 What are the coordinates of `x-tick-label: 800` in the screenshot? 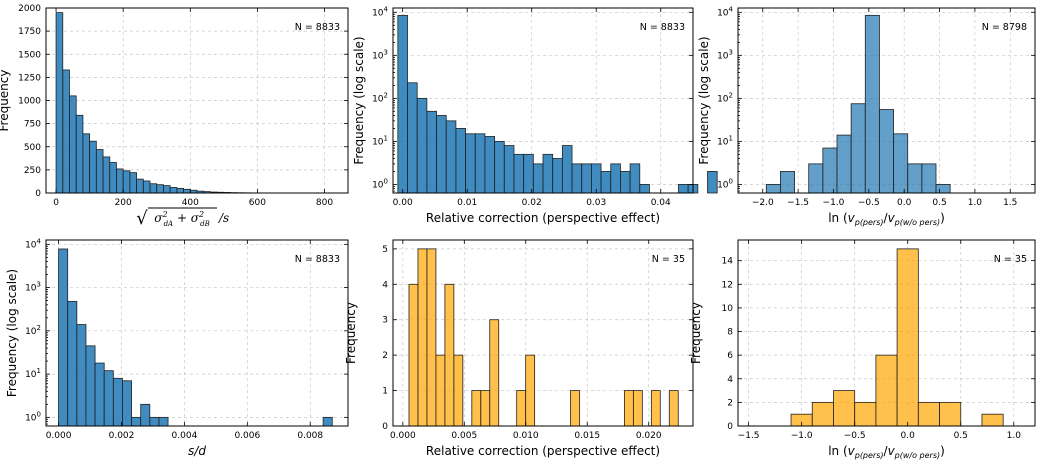 It's located at (324, 203).